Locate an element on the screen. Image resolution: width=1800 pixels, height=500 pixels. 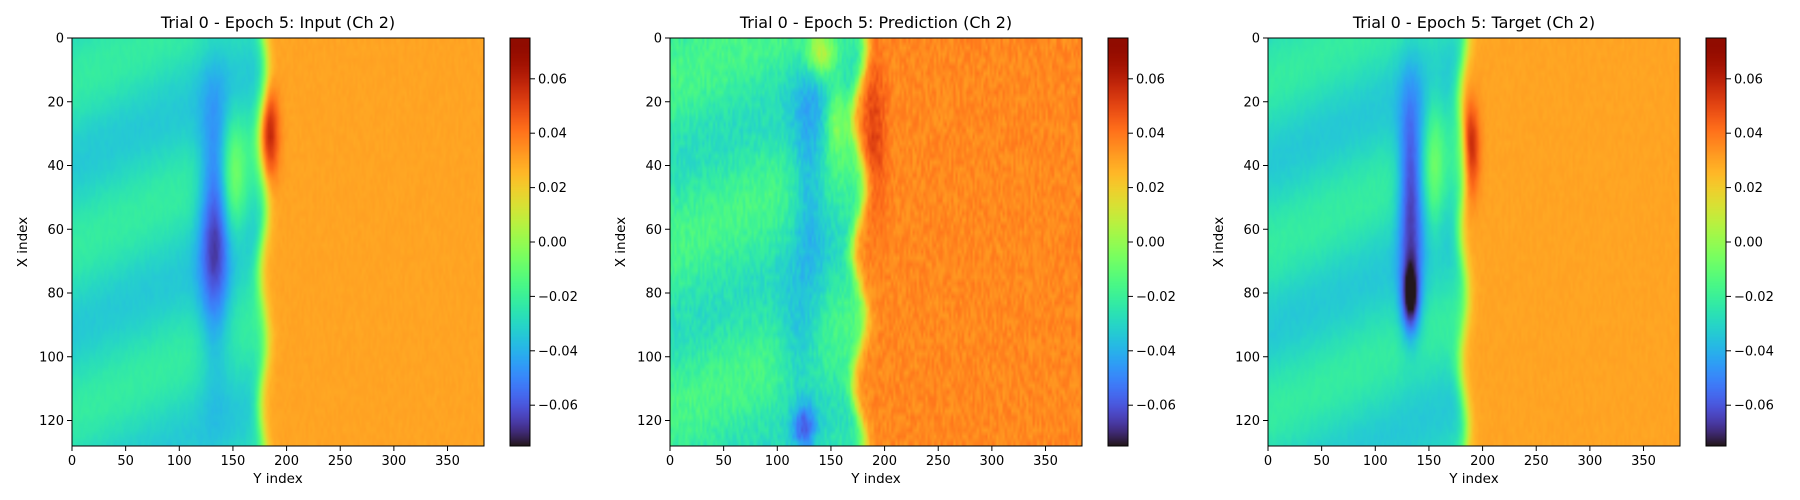
panel-title: Trial 0 - Epoch 5: Input (Ch 2) is located at coordinates (277, 22).